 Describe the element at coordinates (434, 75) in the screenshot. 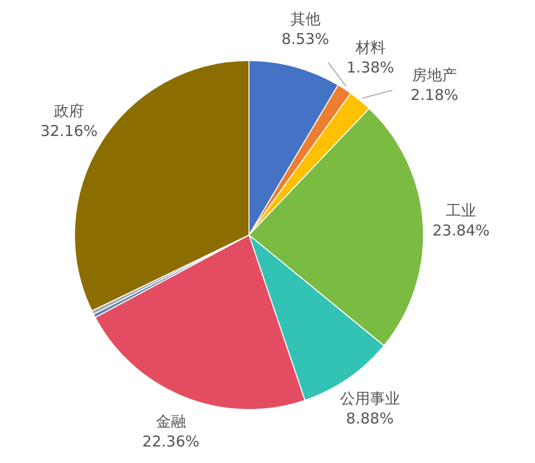

I see `slice-label: 房地产` at that location.